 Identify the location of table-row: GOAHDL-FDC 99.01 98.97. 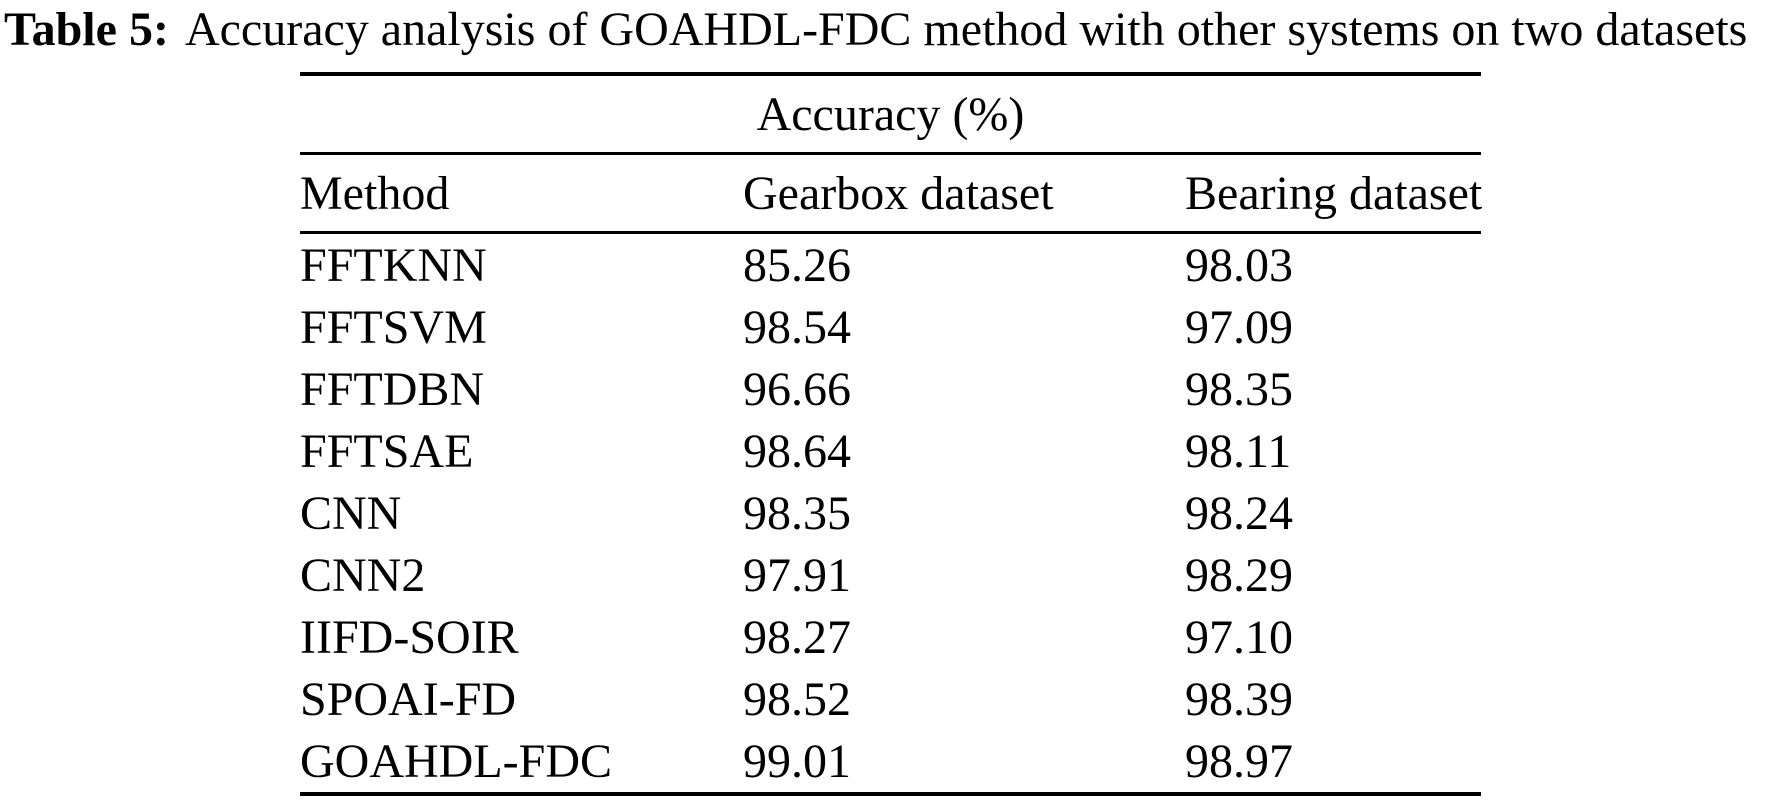
(890, 761).